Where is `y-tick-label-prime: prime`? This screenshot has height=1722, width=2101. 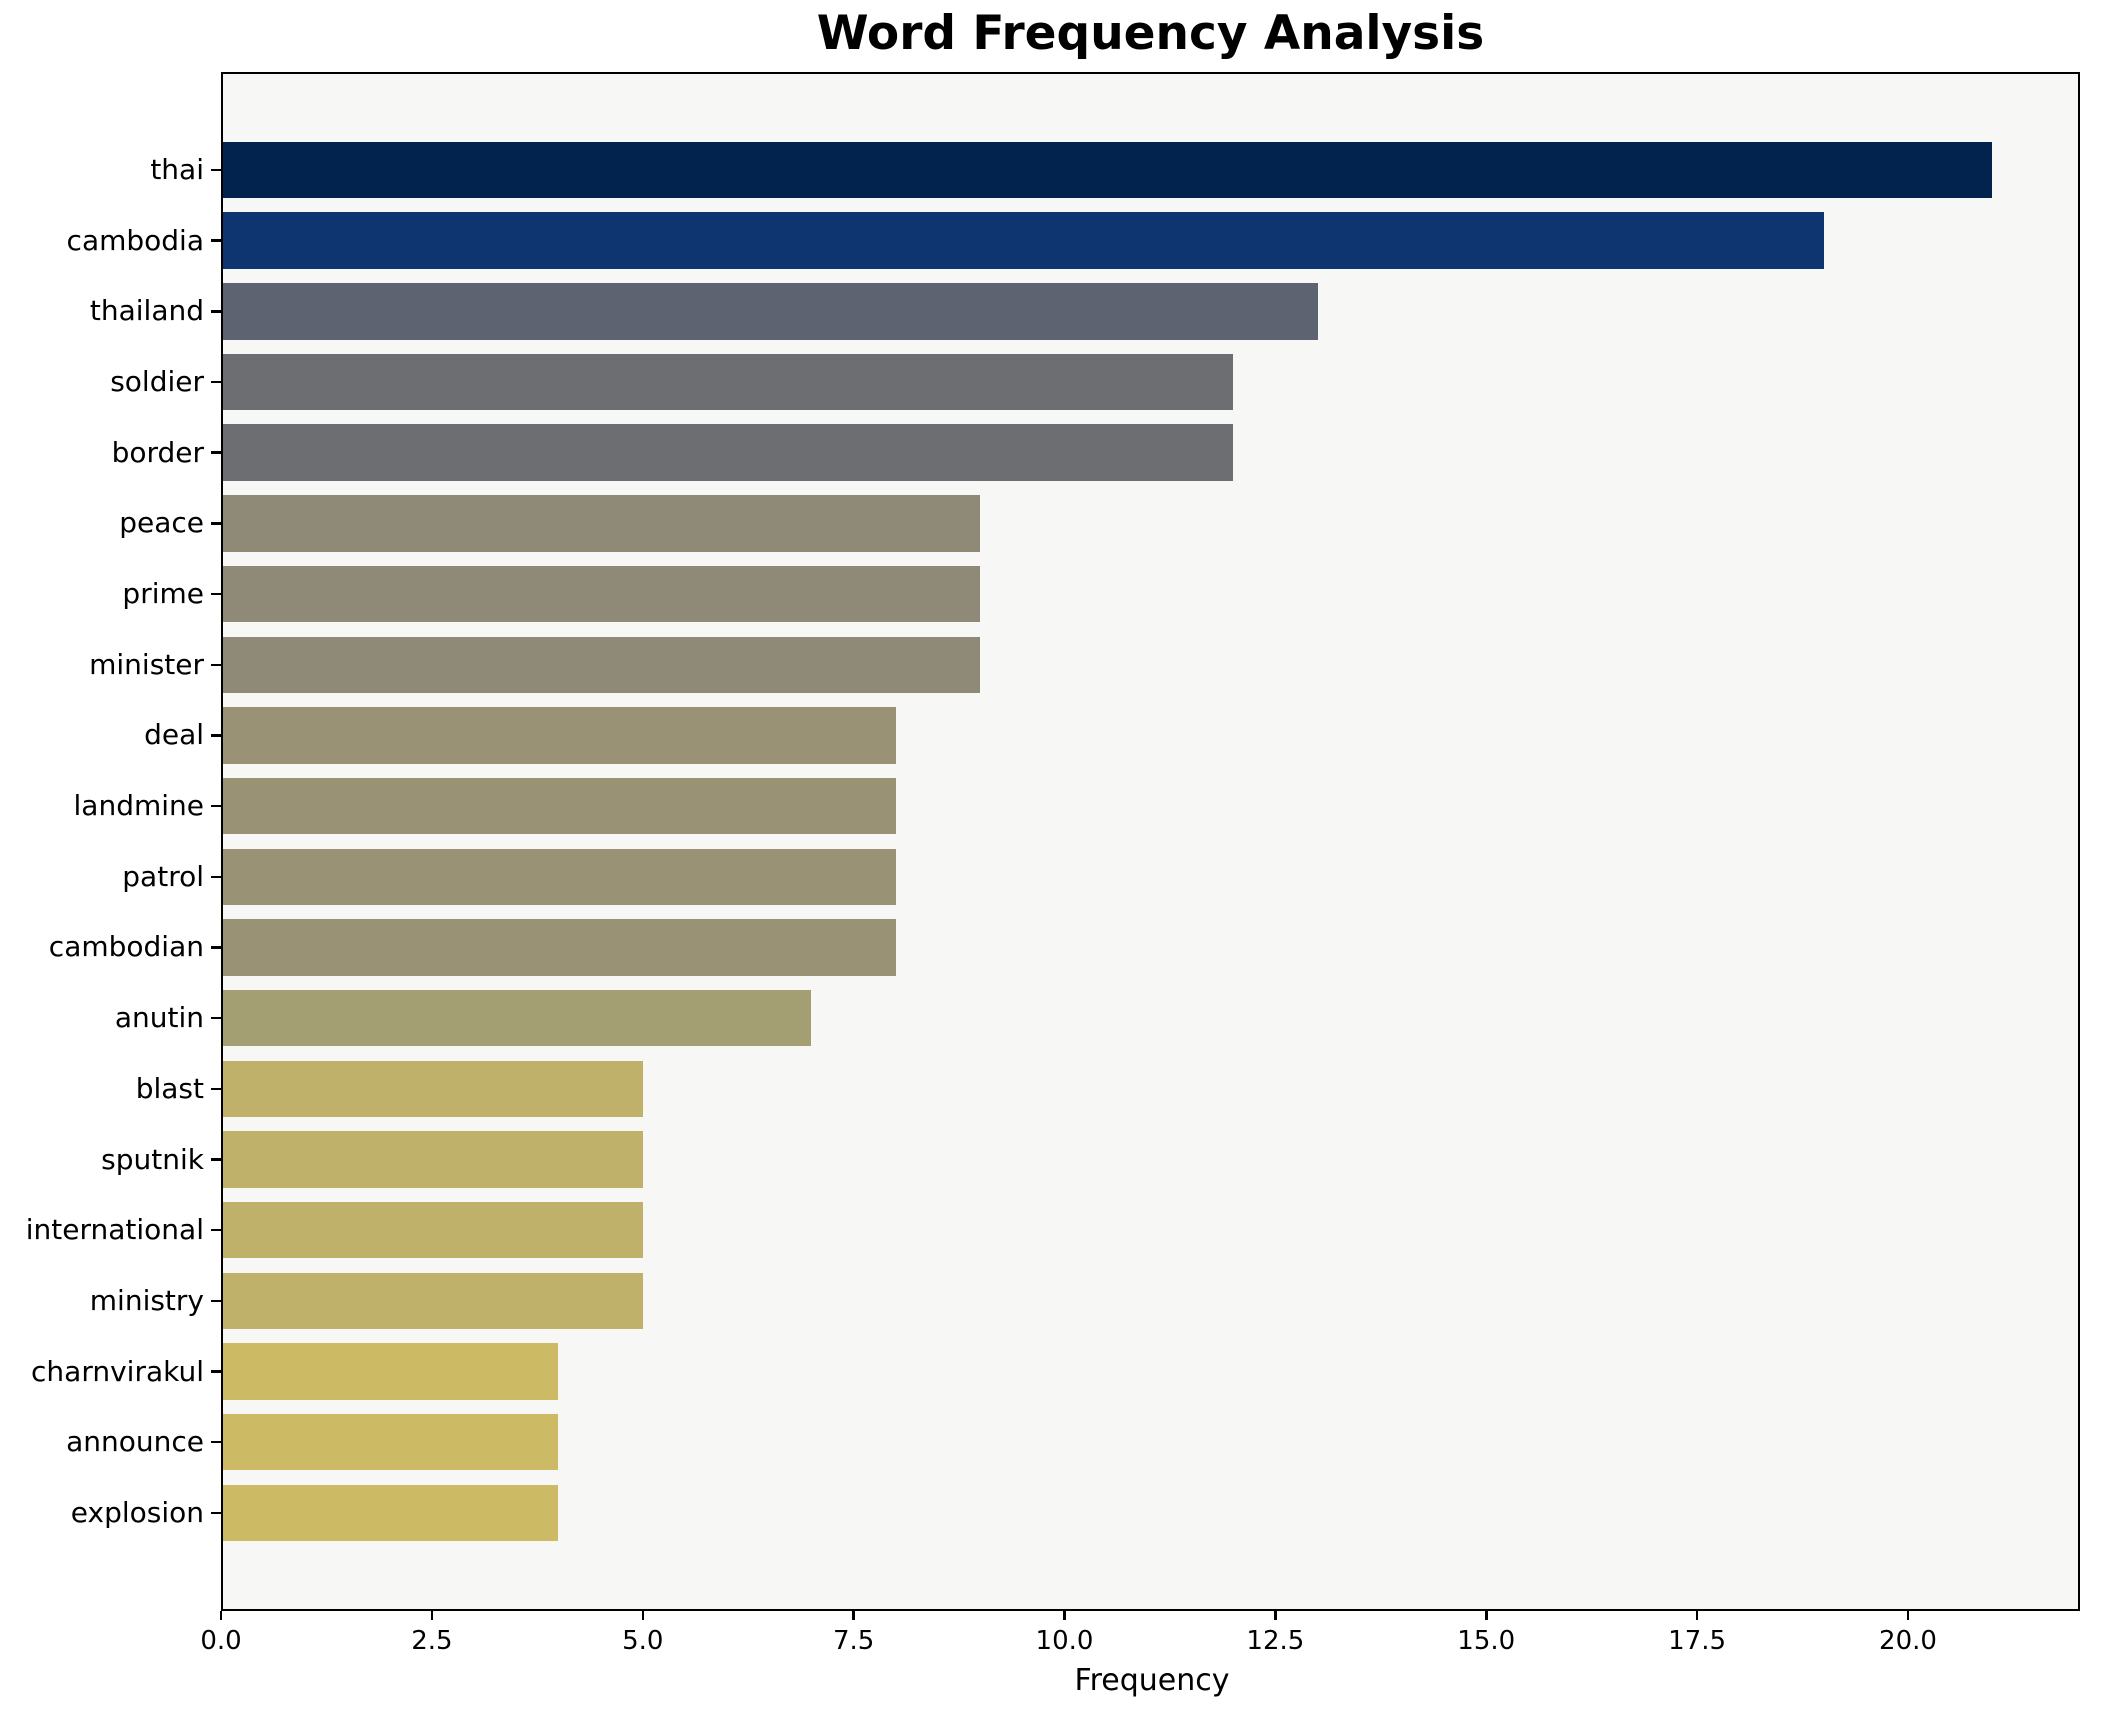
y-tick-label-prime: prime is located at coordinates (163, 594).